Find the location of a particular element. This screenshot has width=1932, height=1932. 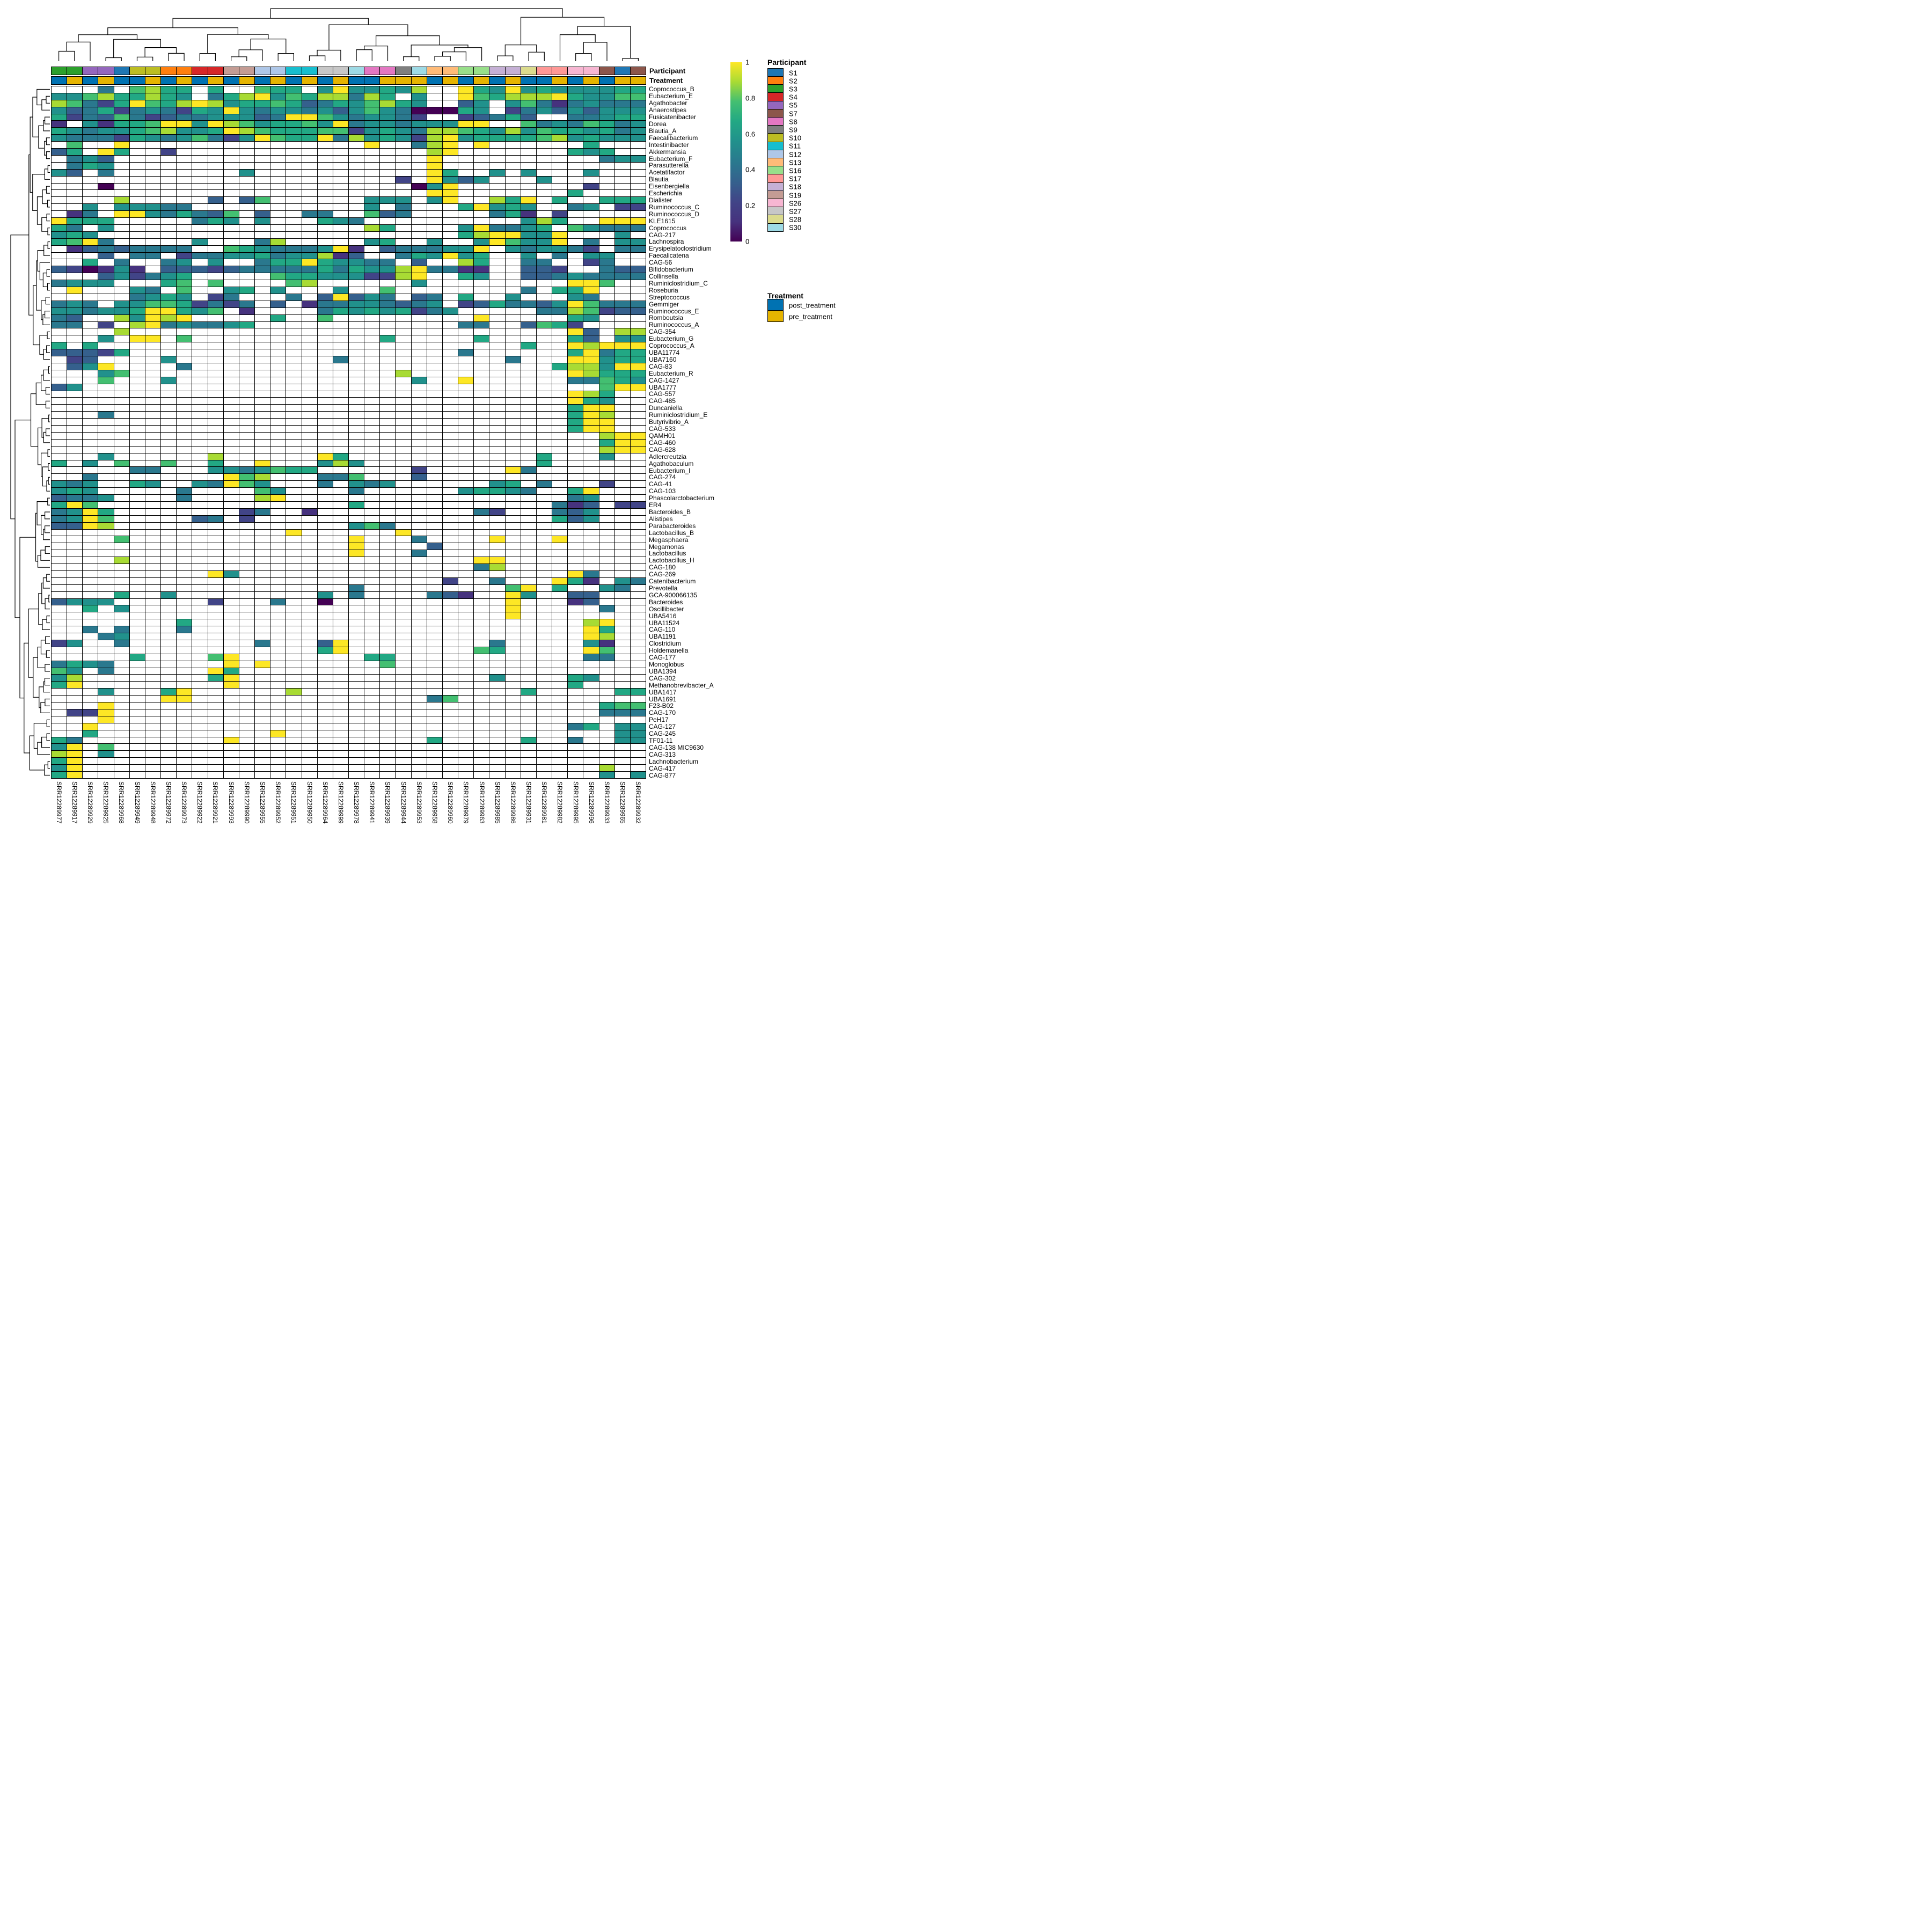

column-label: SRR12289960 is located at coordinates (451, 802).